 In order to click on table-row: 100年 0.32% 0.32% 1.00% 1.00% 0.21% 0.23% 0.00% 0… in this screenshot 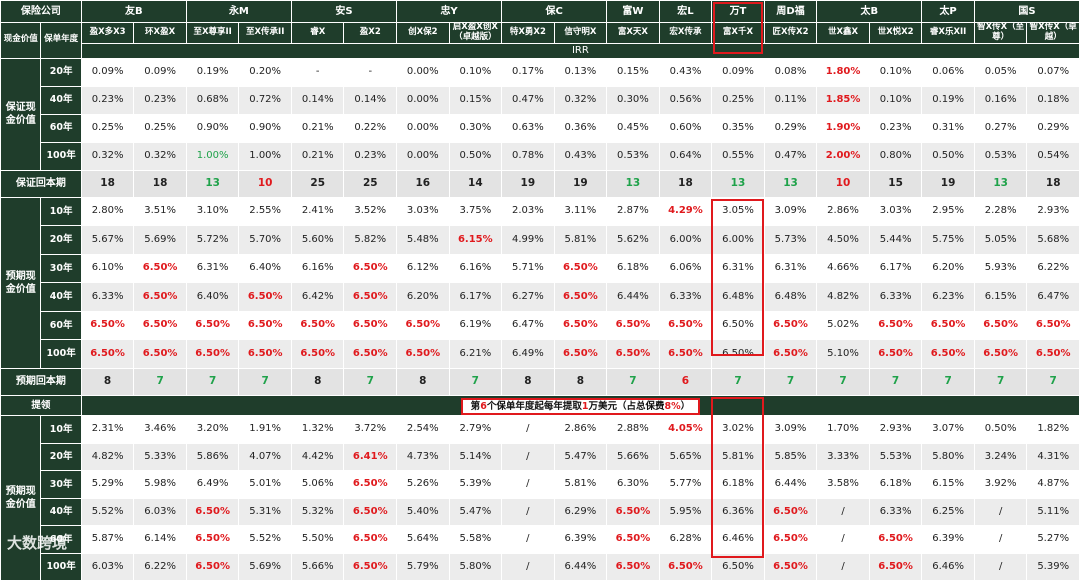, I will do `click(540, 156)`.